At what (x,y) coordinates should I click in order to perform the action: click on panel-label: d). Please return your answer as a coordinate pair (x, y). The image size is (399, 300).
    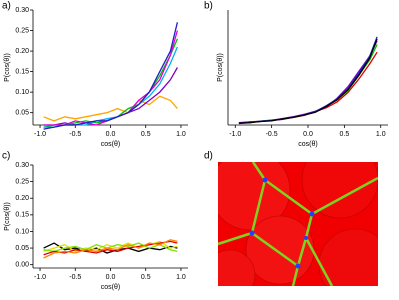
    Looking at the image, I should click on (208, 156).